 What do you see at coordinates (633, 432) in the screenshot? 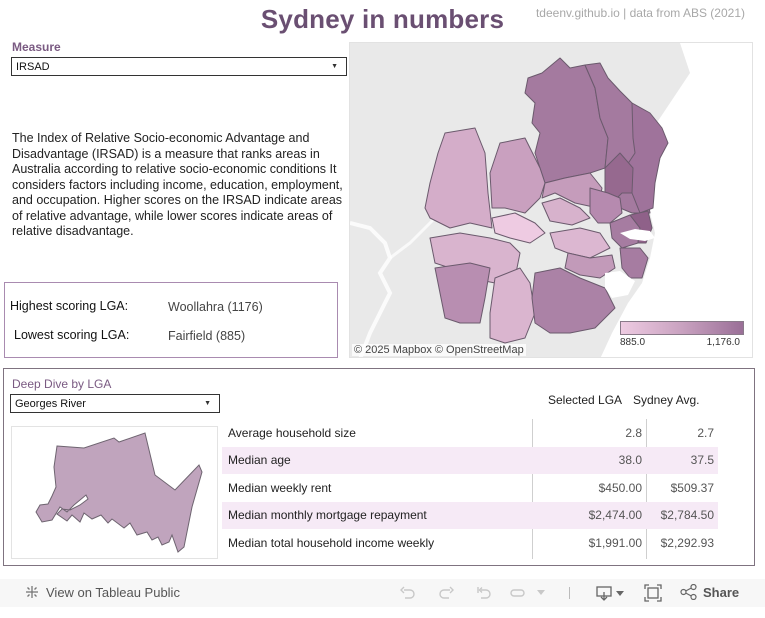
I see `selected-value: 2.8` at bounding box center [633, 432].